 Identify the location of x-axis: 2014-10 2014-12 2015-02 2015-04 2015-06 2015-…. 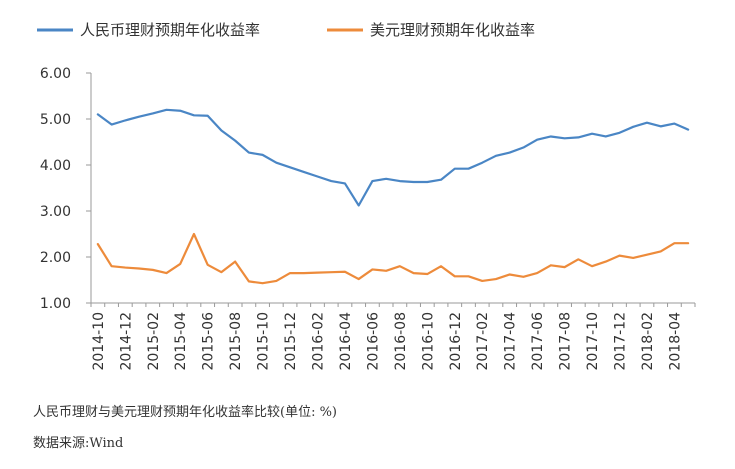
(393, 336).